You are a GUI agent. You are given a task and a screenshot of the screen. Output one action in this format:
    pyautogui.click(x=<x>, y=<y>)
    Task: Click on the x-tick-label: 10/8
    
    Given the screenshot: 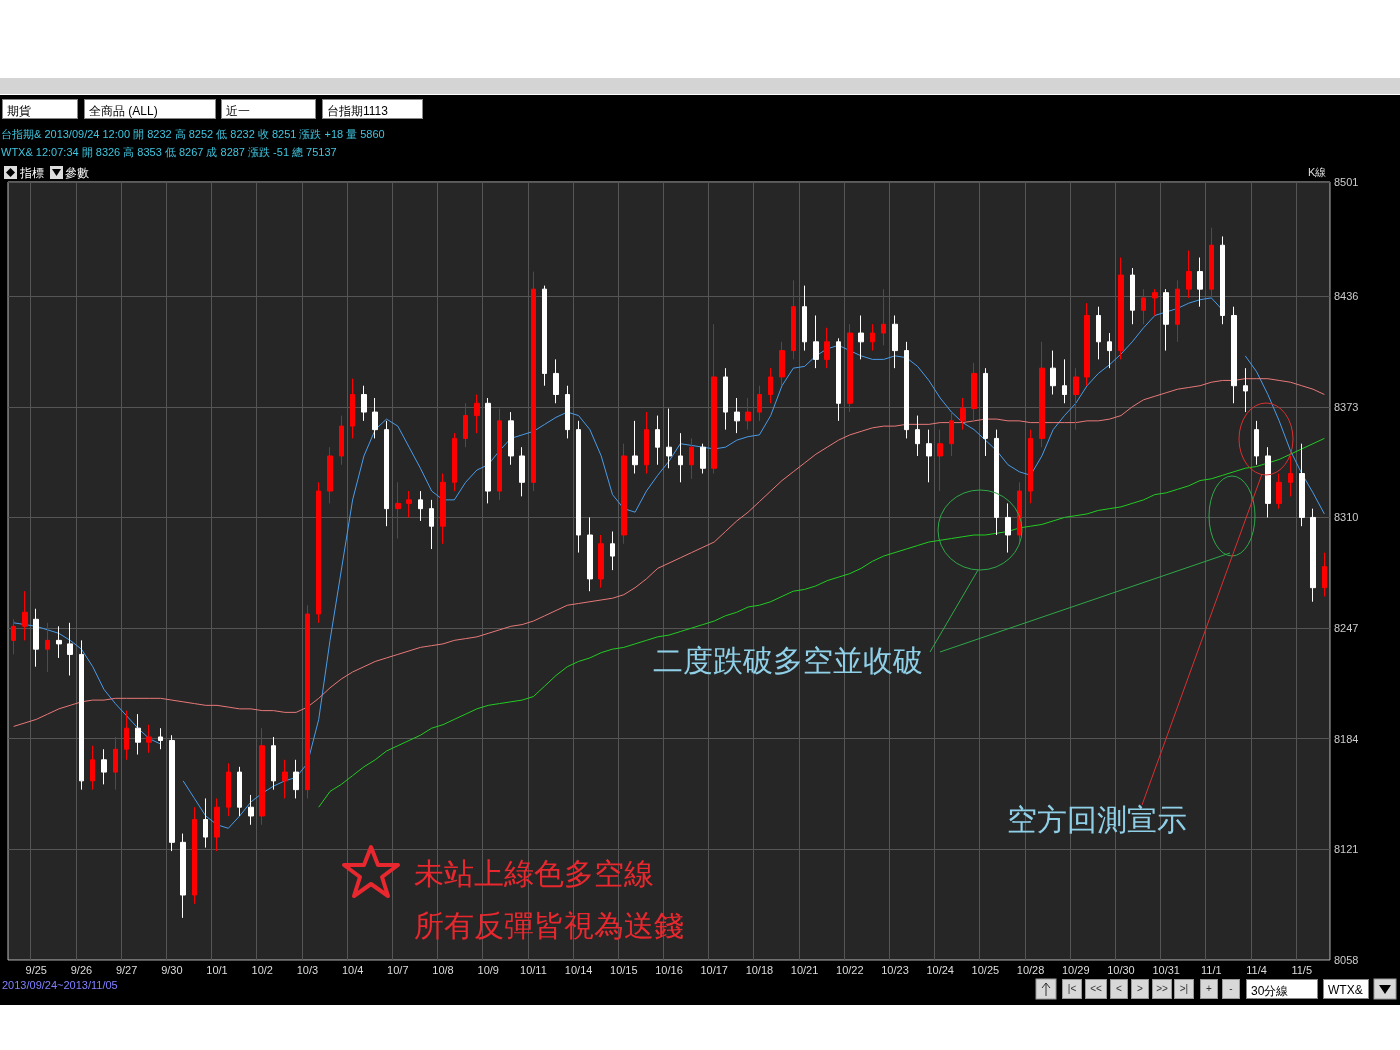 What is the action you would take?
    pyautogui.click(x=443, y=969)
    